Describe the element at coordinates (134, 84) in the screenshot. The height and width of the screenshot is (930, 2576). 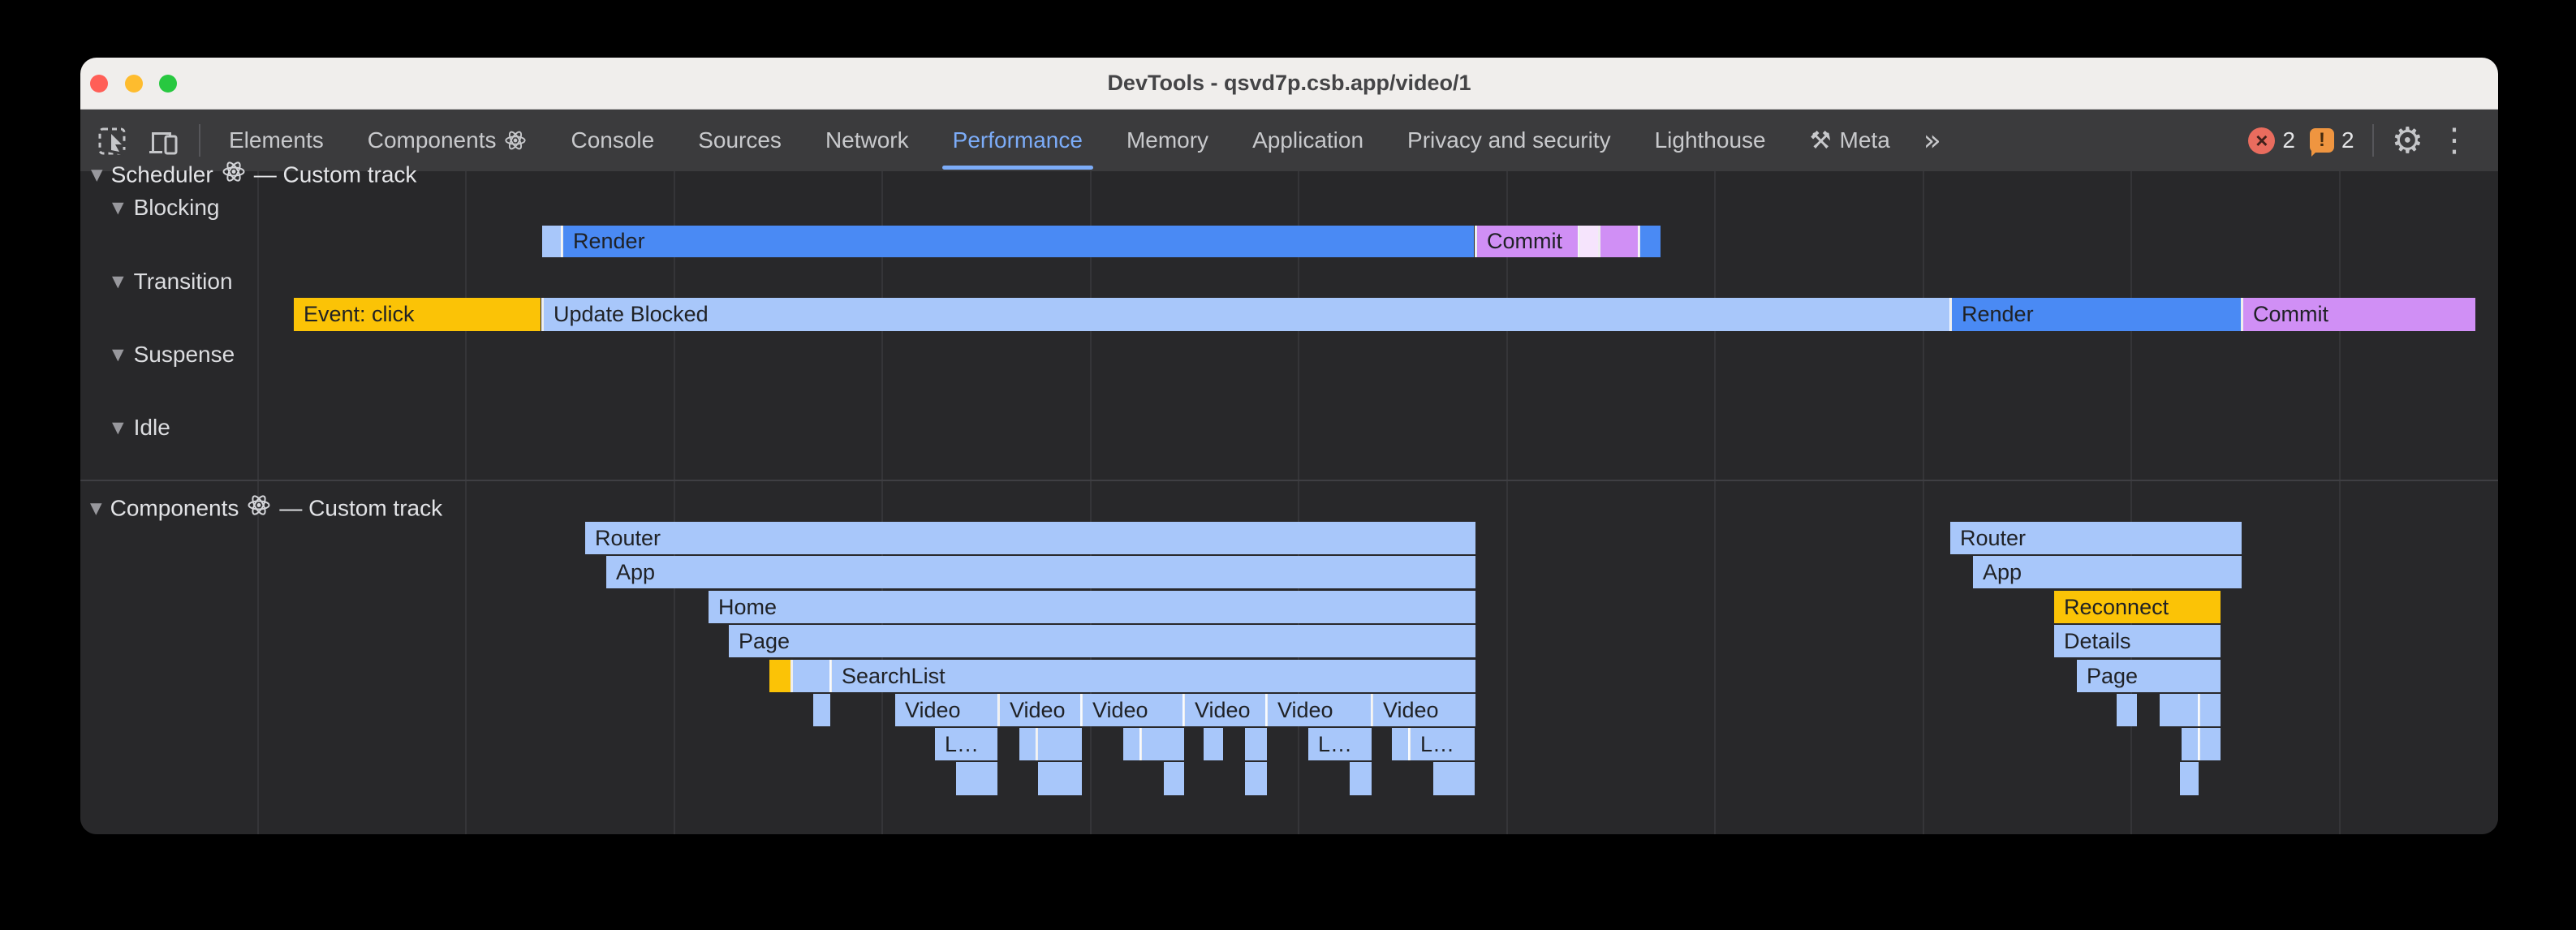
I see `minimize-window-button` at that location.